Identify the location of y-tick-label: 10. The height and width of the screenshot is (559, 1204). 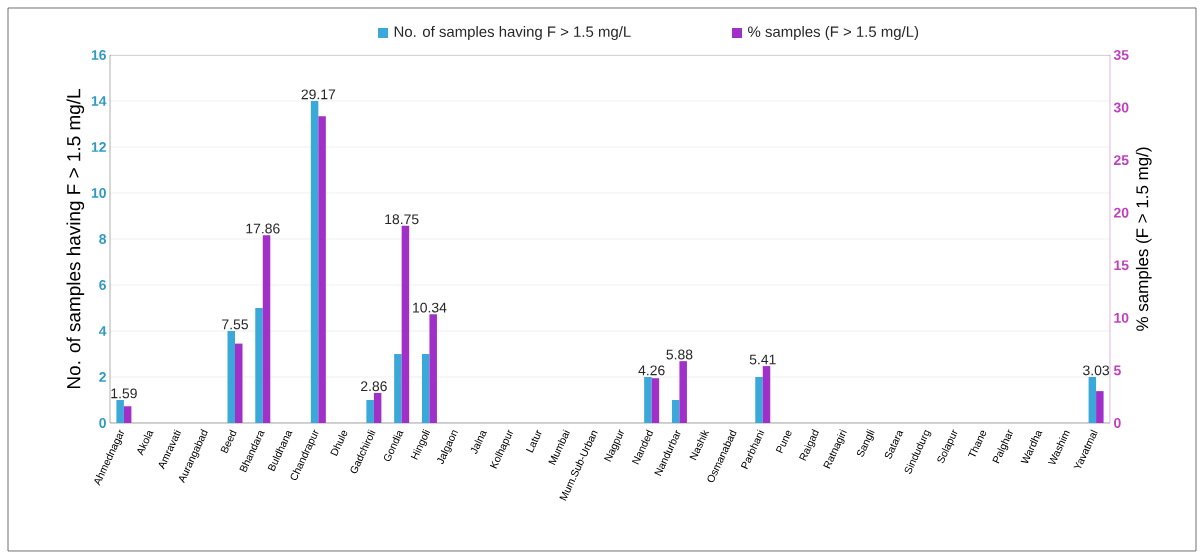
(98, 193).